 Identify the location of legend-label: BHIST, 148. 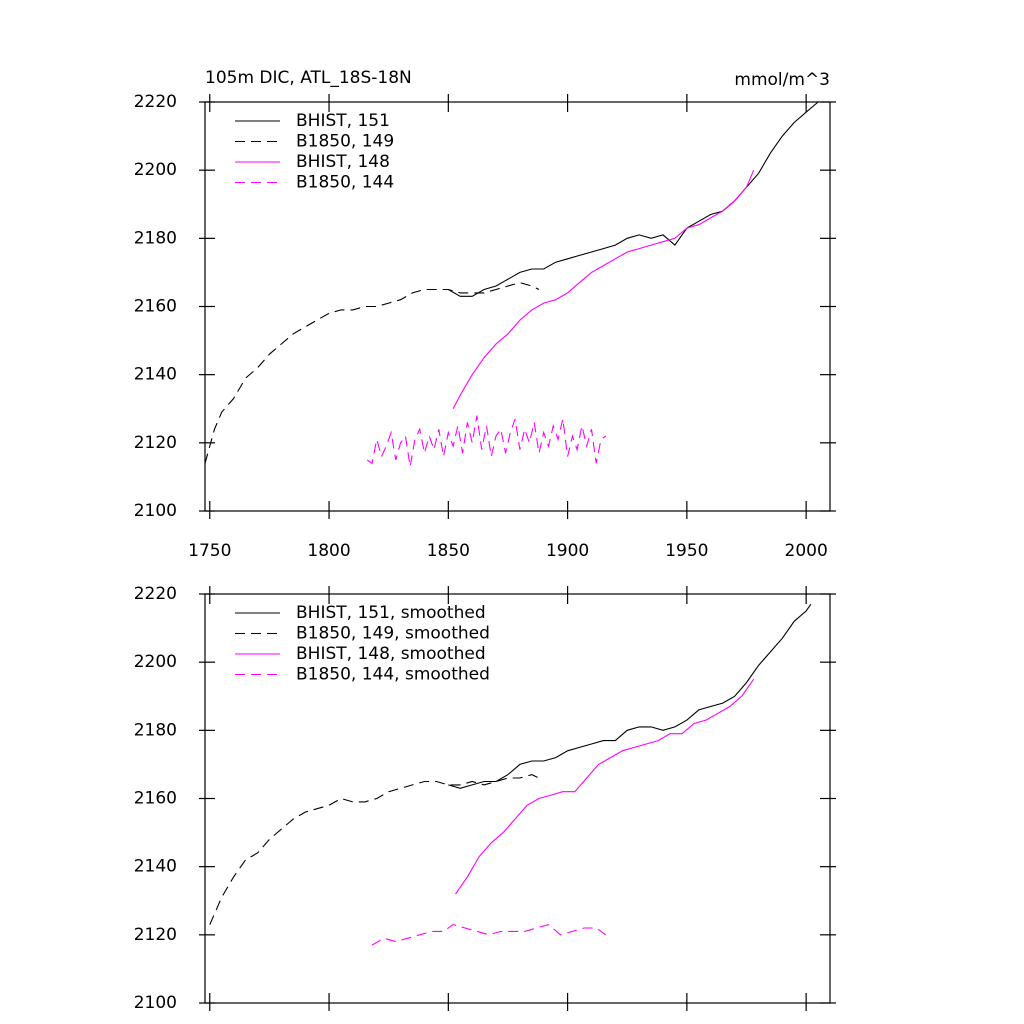
(343, 162).